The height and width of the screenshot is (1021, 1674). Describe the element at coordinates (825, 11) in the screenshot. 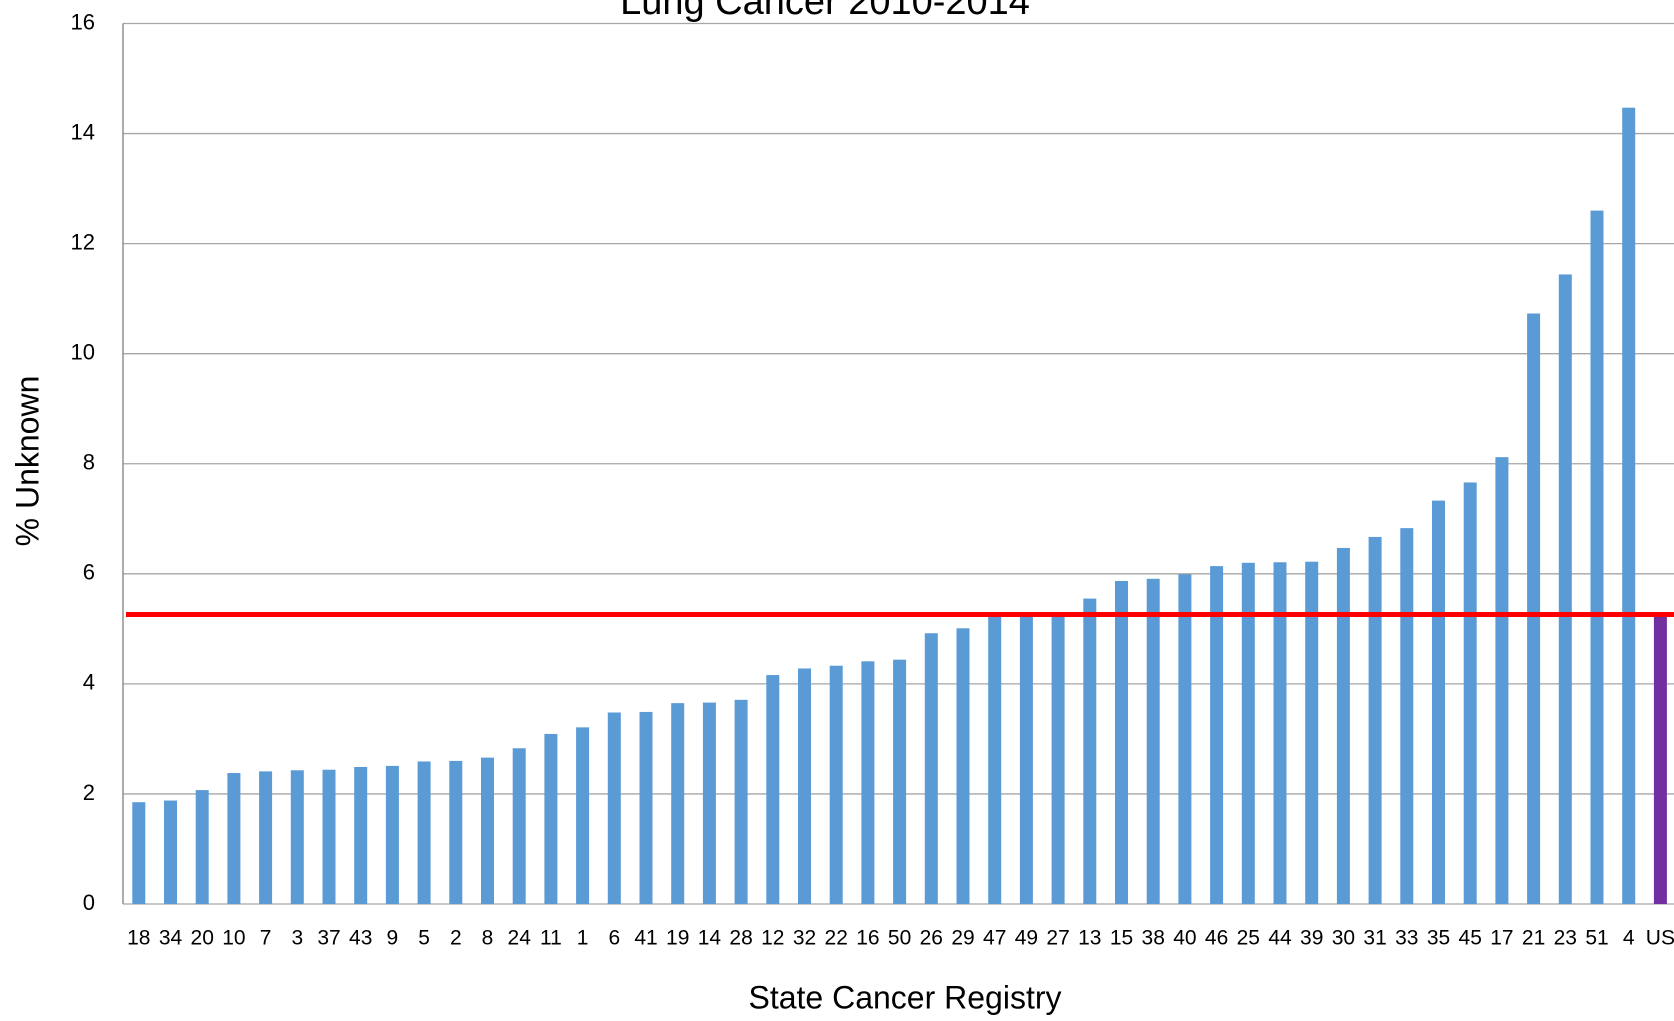

I see `chart-title: Lung Cancer 2010-2014` at that location.